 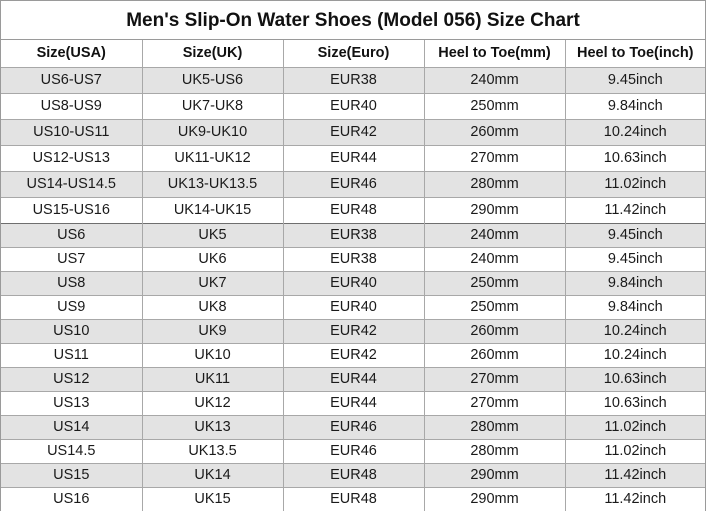 What do you see at coordinates (72, 475) in the screenshot?
I see `size-usa-cell: US15` at bounding box center [72, 475].